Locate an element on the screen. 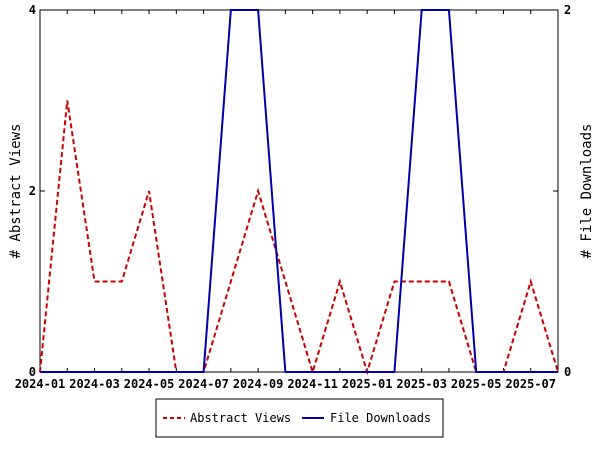 The image size is (600, 450). x-tick-label: 2024-07 is located at coordinates (203, 384).